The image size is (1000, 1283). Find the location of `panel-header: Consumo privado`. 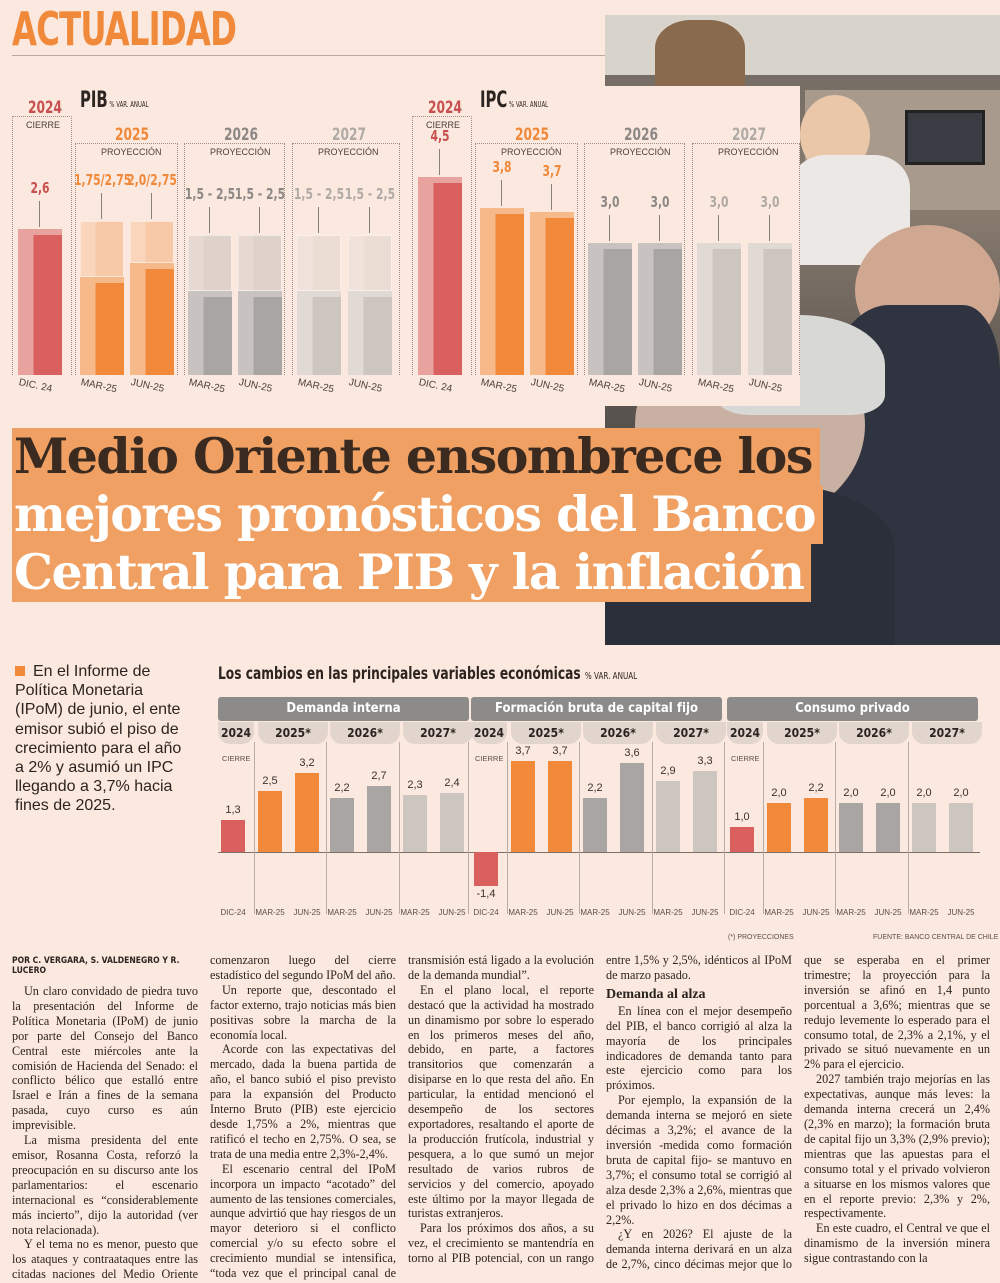

panel-header: Consumo privado is located at coordinates (852, 709).